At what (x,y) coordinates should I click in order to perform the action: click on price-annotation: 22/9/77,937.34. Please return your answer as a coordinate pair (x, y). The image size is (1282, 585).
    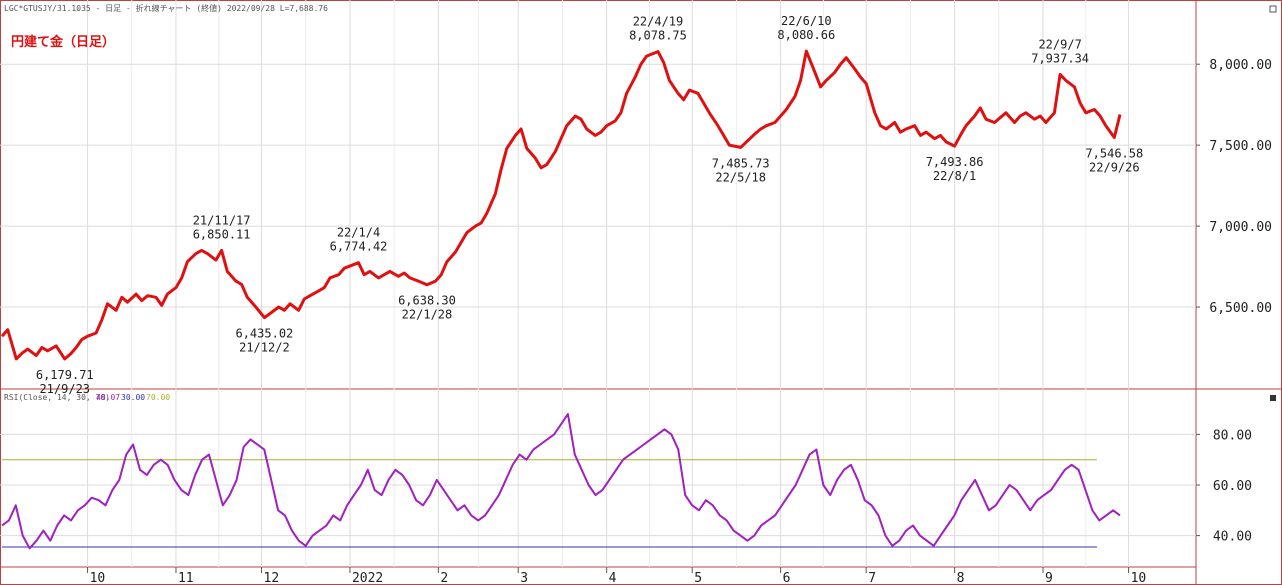
    Looking at the image, I should click on (1060, 51).